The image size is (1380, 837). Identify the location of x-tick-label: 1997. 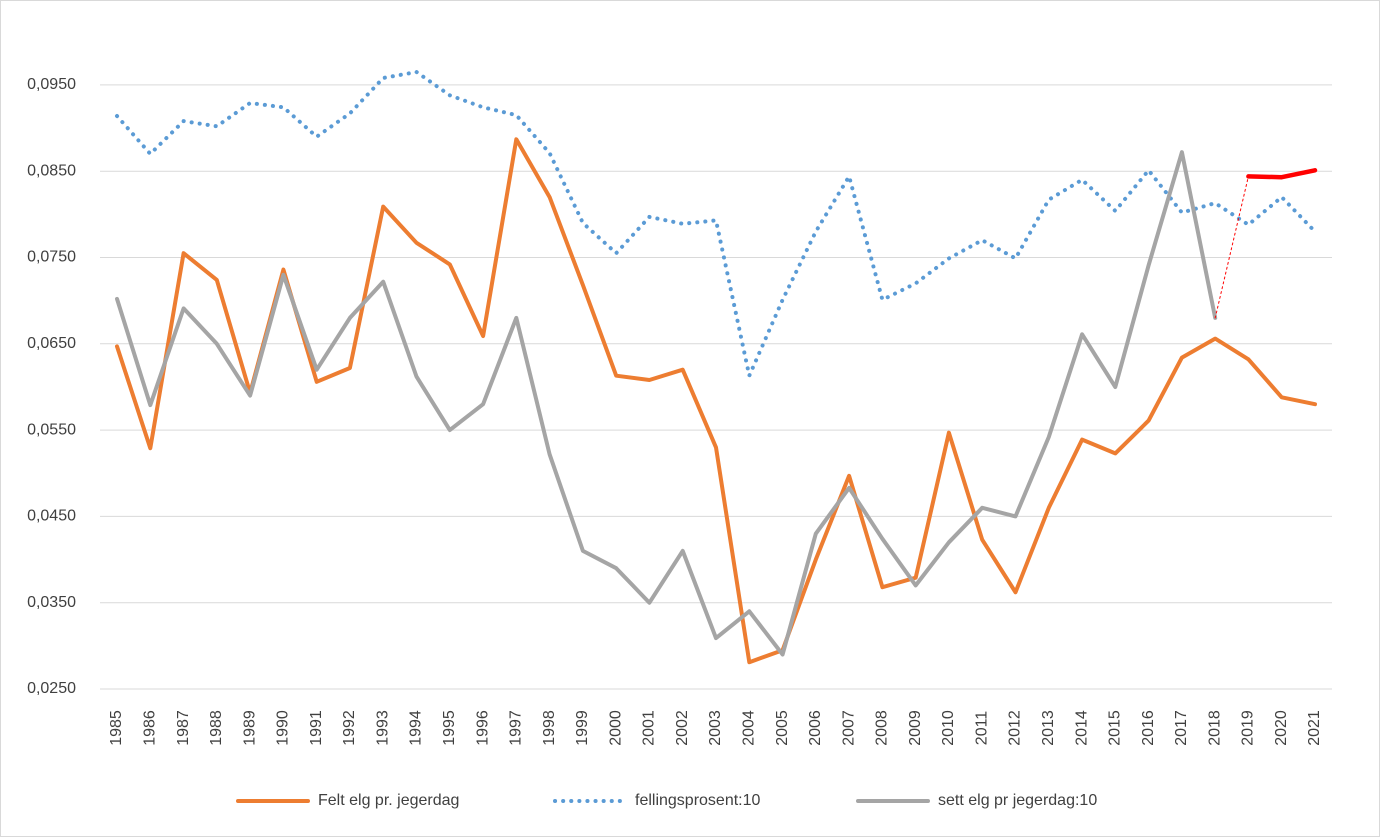
(516, 728).